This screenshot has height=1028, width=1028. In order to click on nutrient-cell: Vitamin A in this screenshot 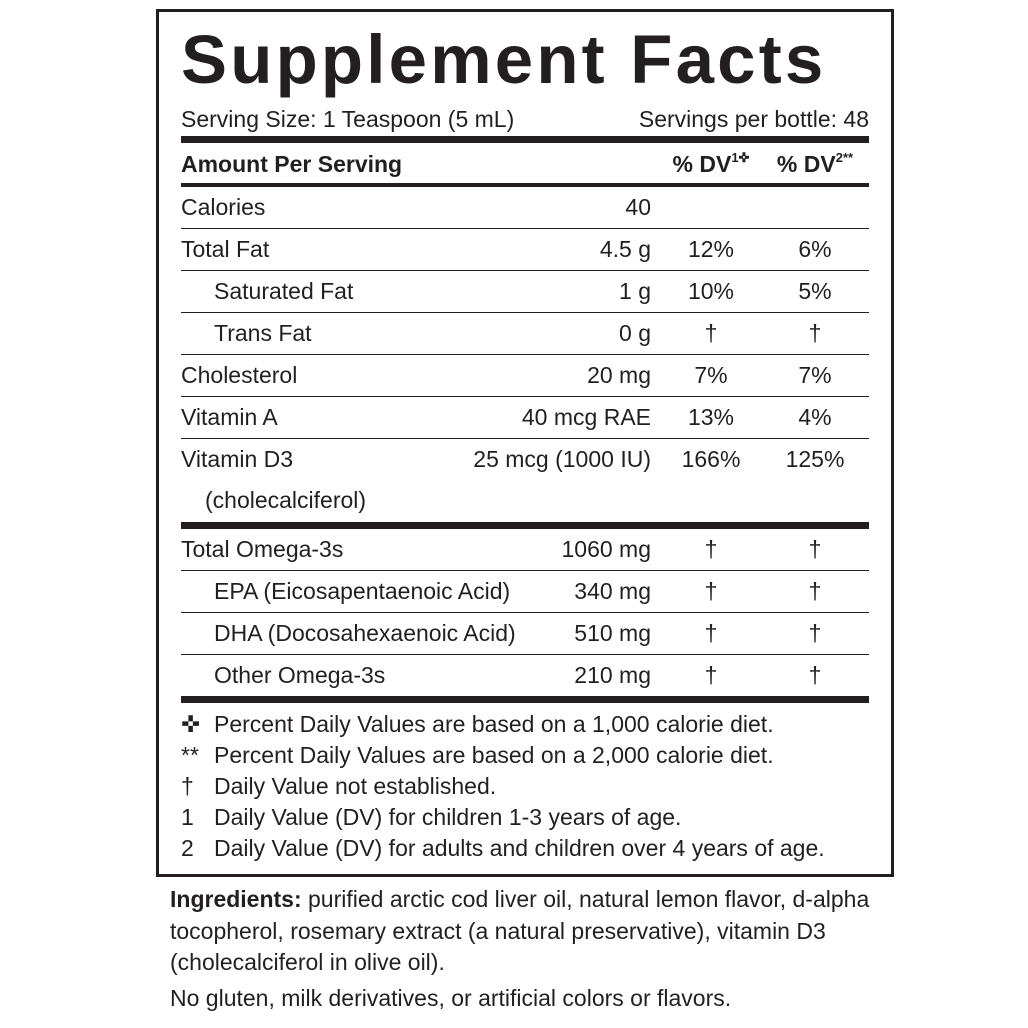, I will do `click(351, 417)`.